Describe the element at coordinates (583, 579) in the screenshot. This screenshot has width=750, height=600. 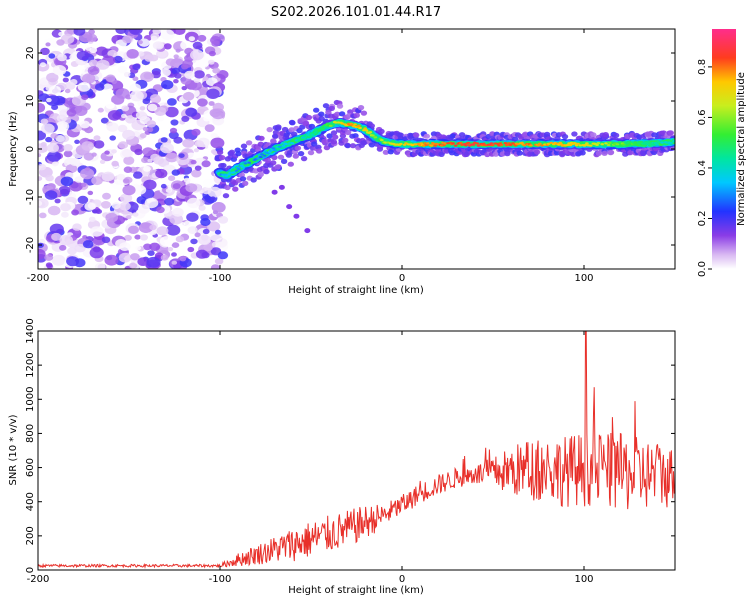
I see `snr-x-tick-label: 100` at that location.